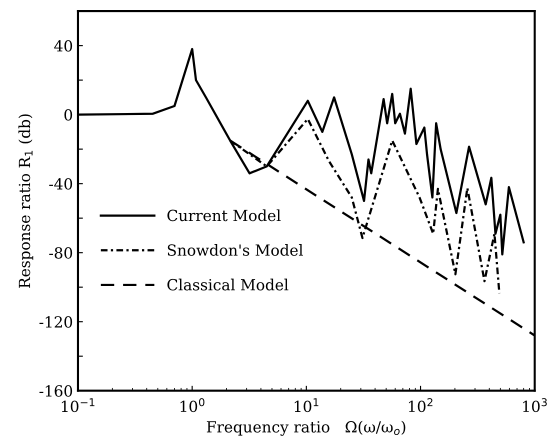  I want to click on x-axis-title: Frequency ratio Ω(ω/ω$_{o}$), so click(306, 428).